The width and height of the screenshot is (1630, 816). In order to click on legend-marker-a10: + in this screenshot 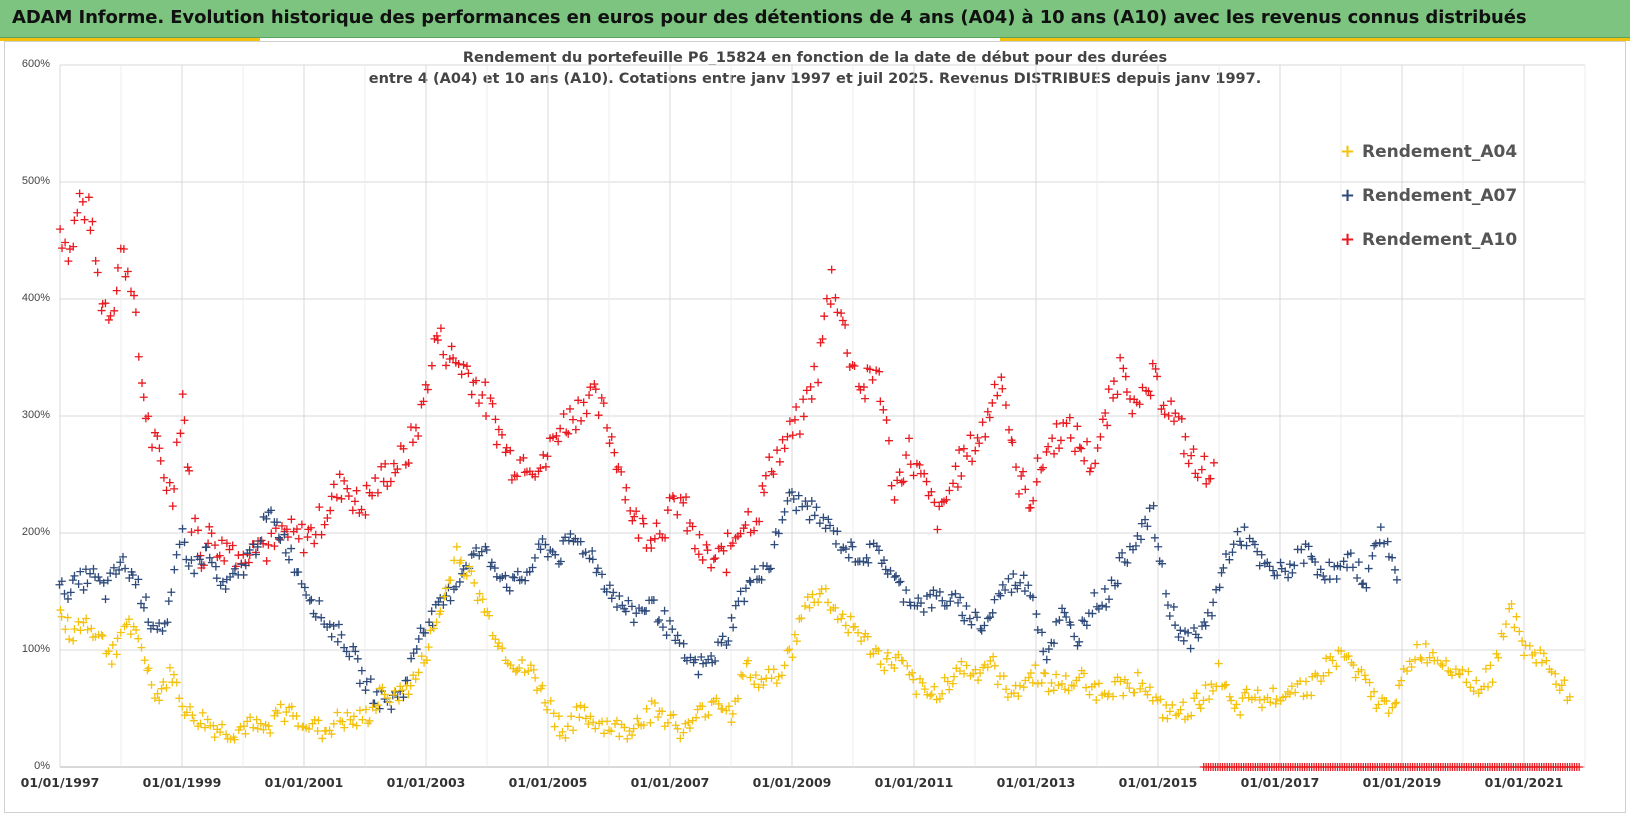, I will do `click(1348, 239)`.